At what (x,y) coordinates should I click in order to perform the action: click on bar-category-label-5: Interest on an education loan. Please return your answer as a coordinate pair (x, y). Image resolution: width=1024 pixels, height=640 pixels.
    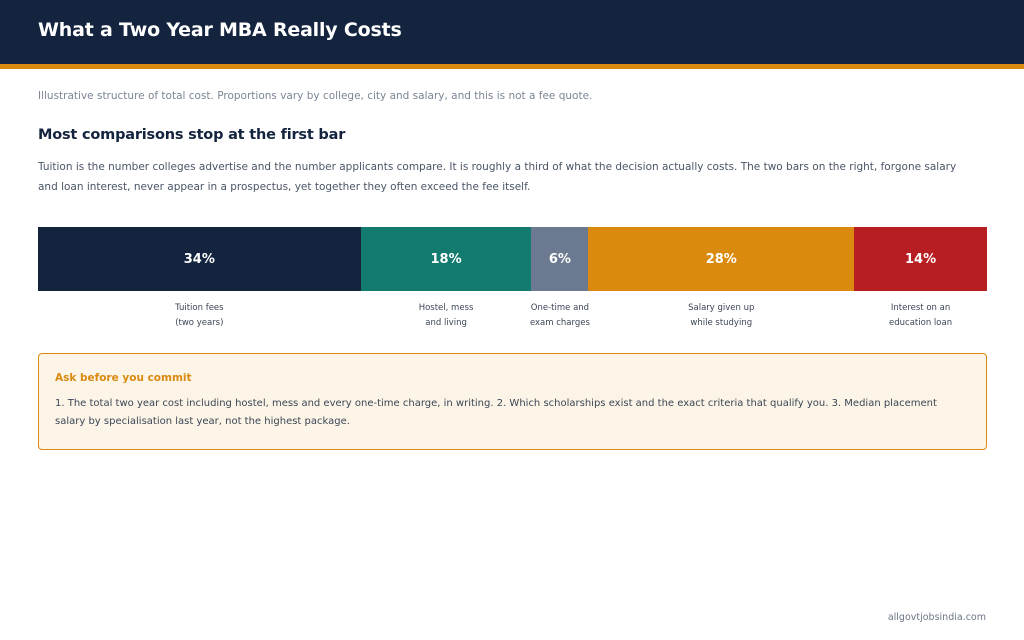
    Looking at the image, I should click on (921, 315).